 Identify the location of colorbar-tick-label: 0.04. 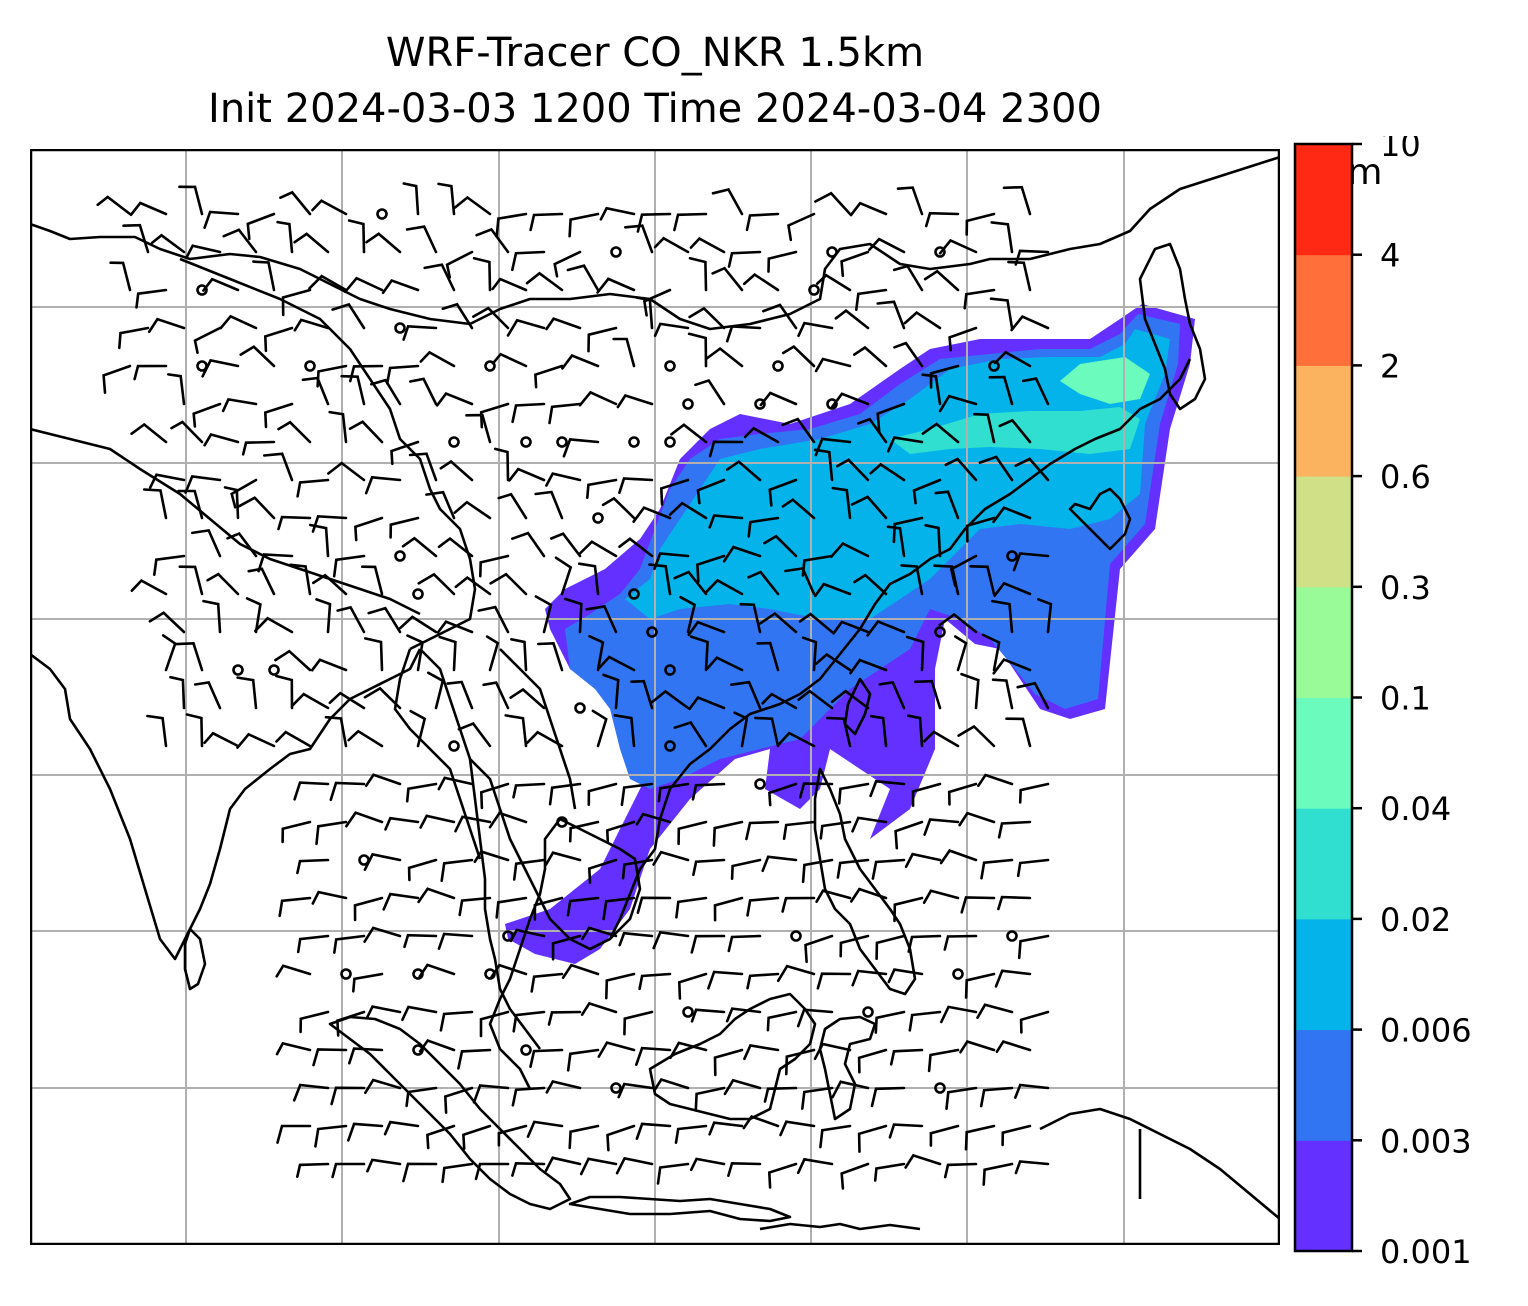
(1415, 809).